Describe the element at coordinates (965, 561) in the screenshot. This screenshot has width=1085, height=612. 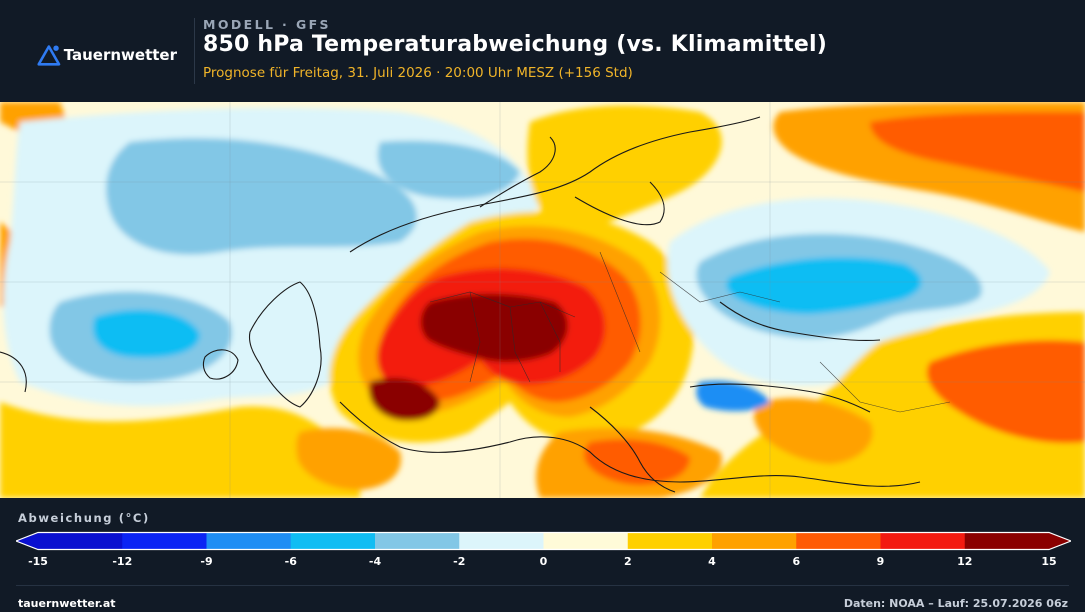
I see `tick-label: 12` at that location.